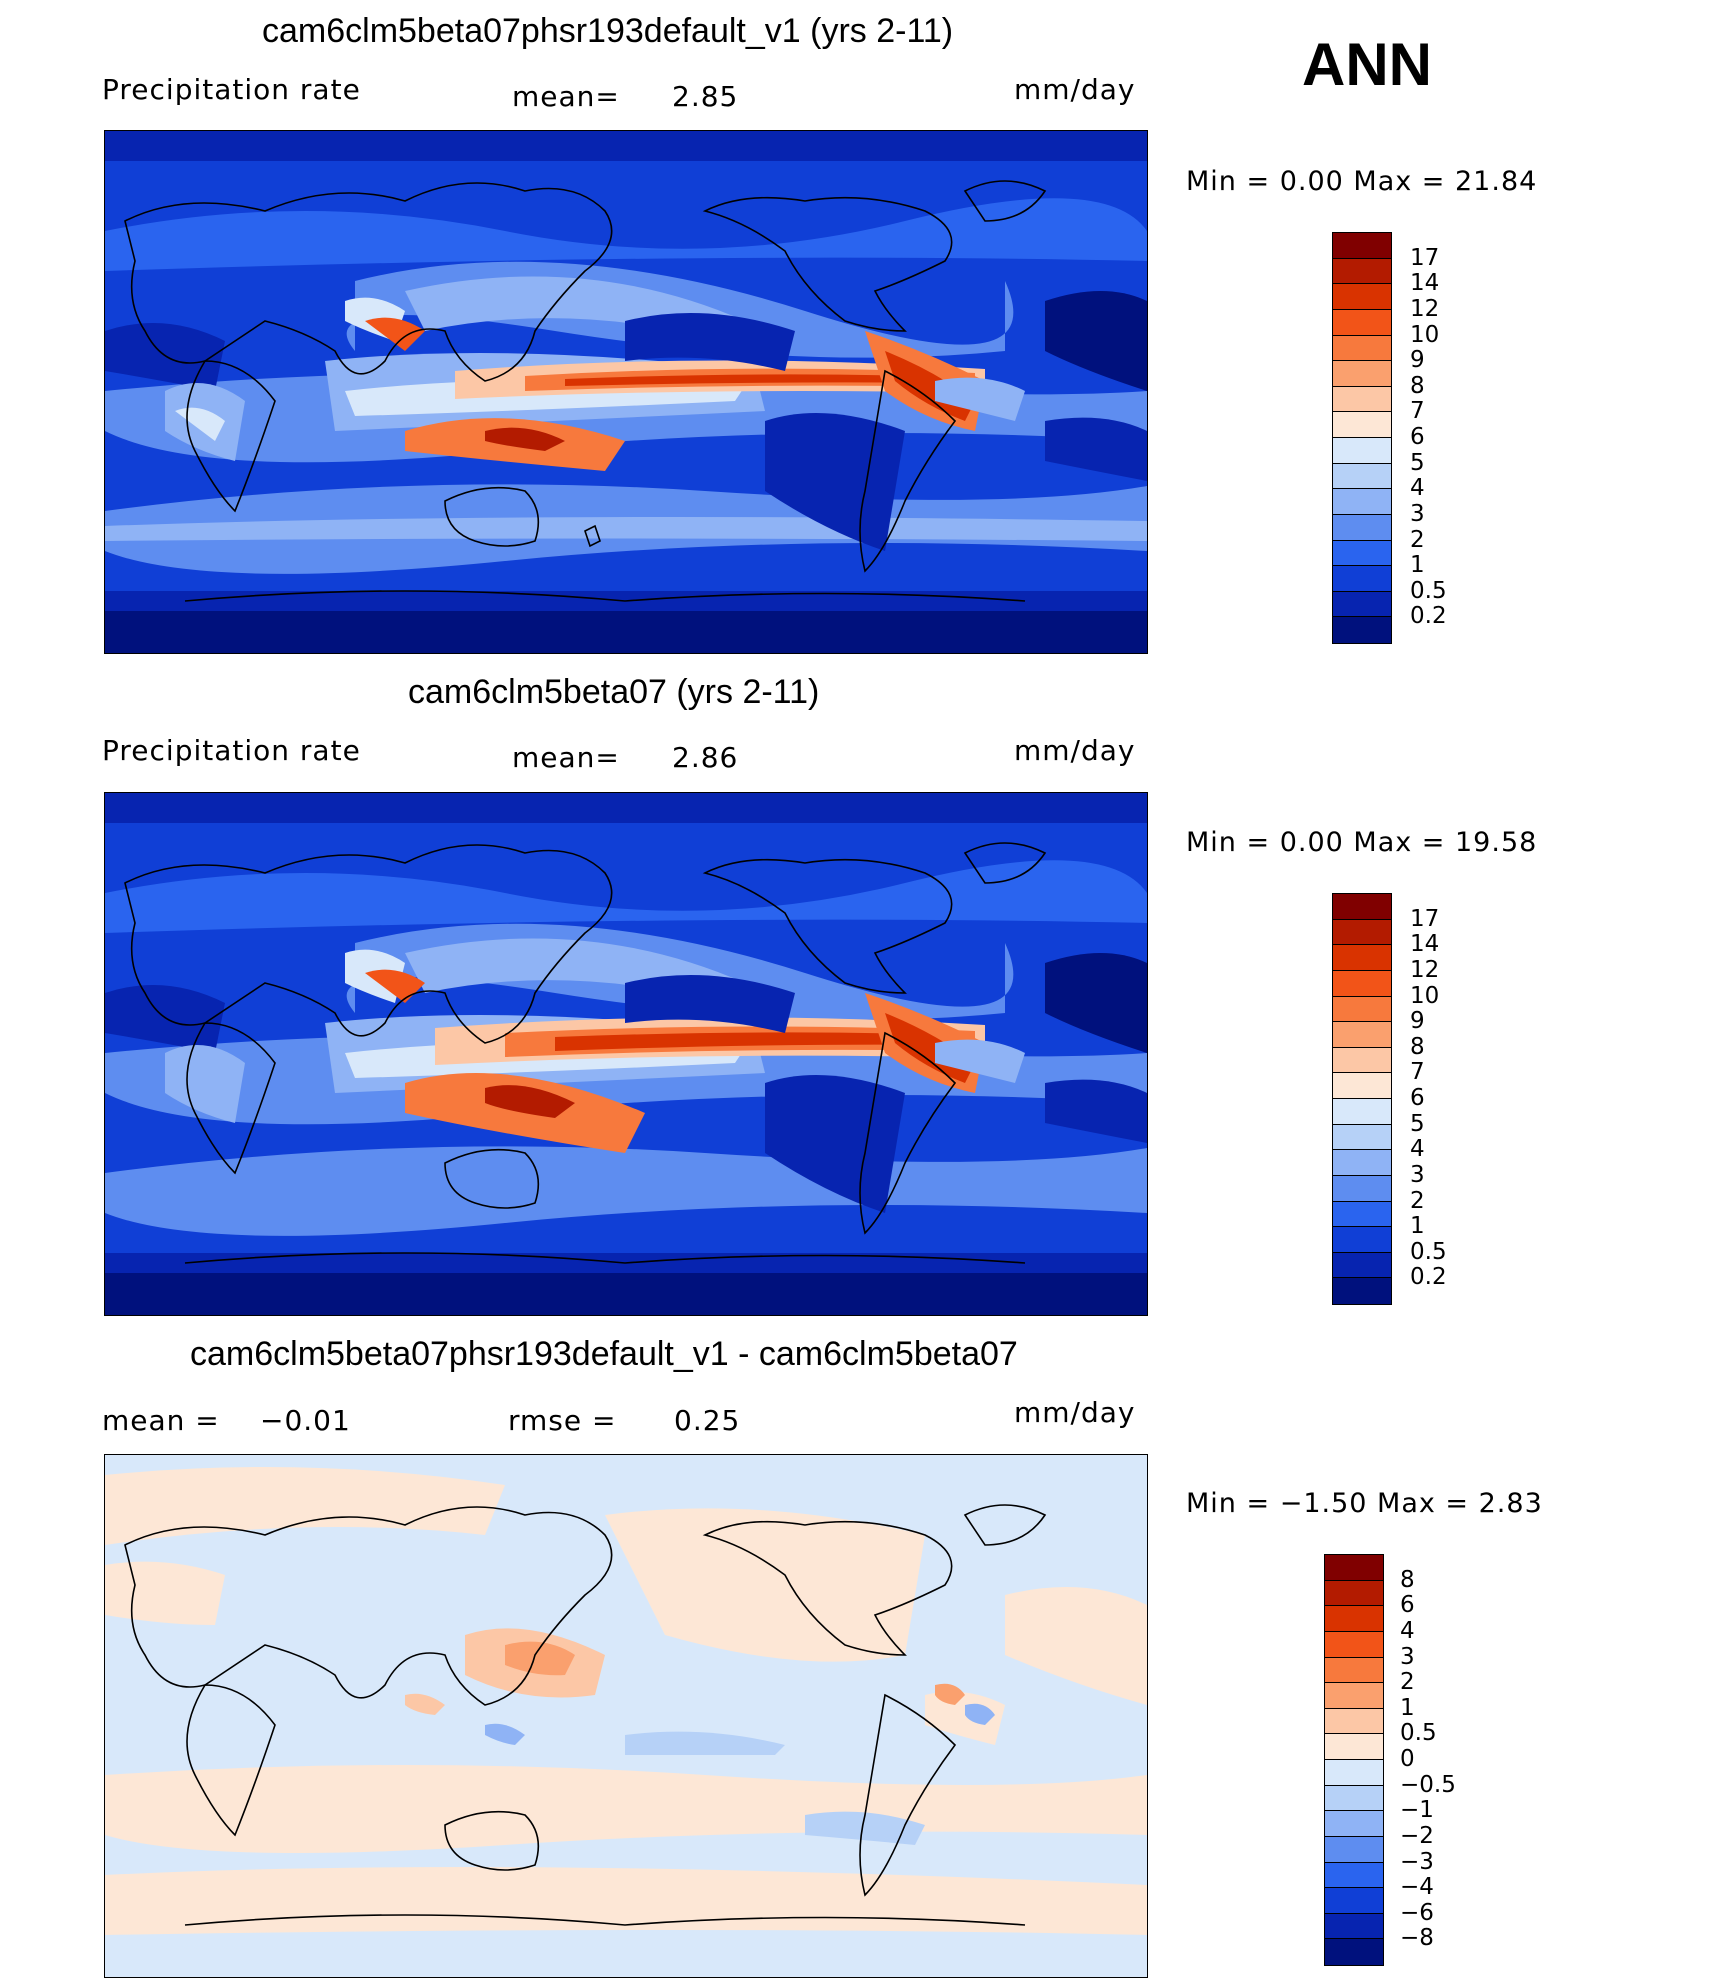 Image resolution: width=1710 pixels, height=1985 pixels. What do you see at coordinates (305, 1420) in the screenshot?
I see `panel3-mean-value: −0.01` at bounding box center [305, 1420].